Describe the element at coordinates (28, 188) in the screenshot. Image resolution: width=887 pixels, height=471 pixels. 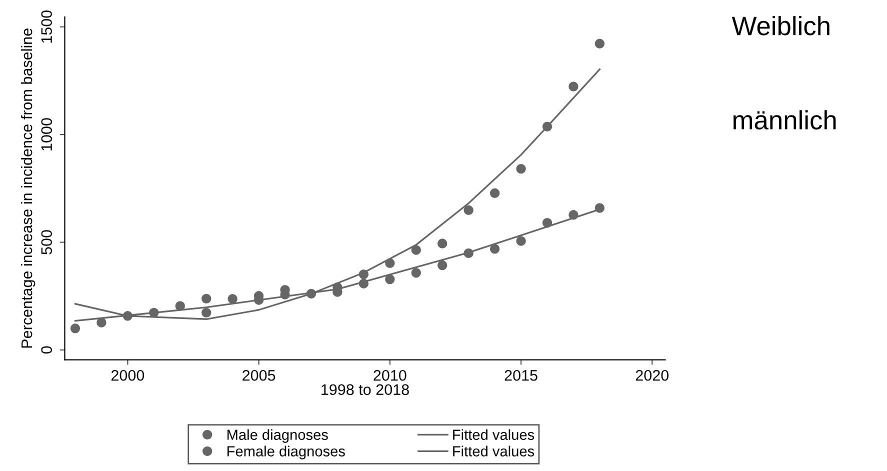
I see `y-axis-title: Percentage increase in incidence from baseline` at that location.